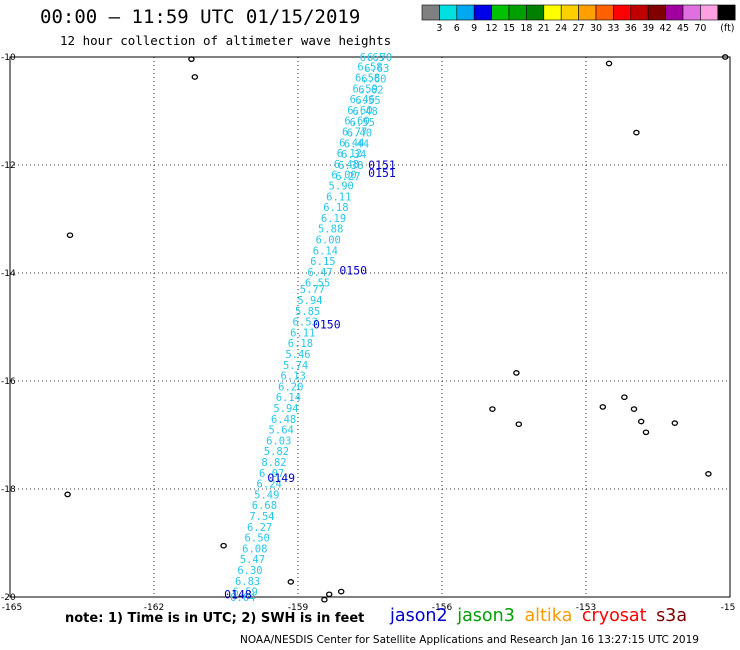  I want to click on swh-value-label: 8.82, so click(273, 463).